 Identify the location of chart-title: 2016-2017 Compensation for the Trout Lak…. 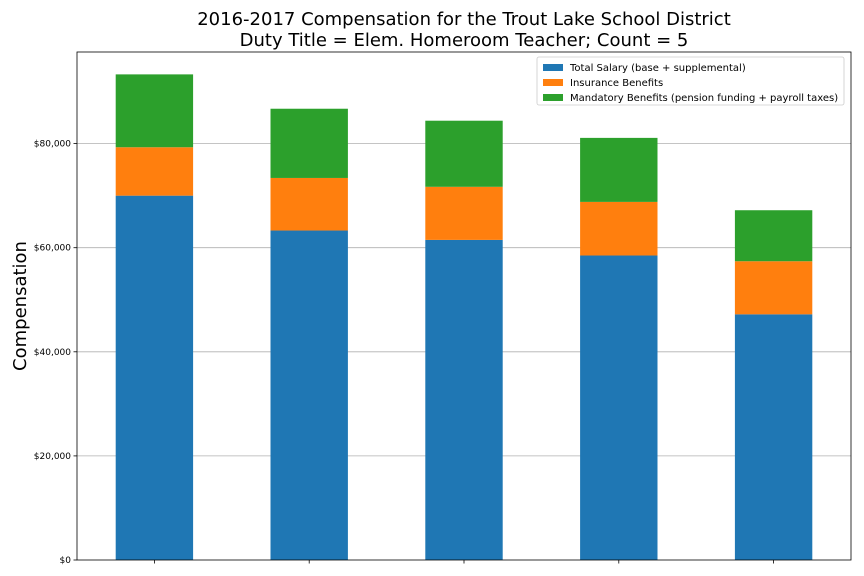
(464, 19).